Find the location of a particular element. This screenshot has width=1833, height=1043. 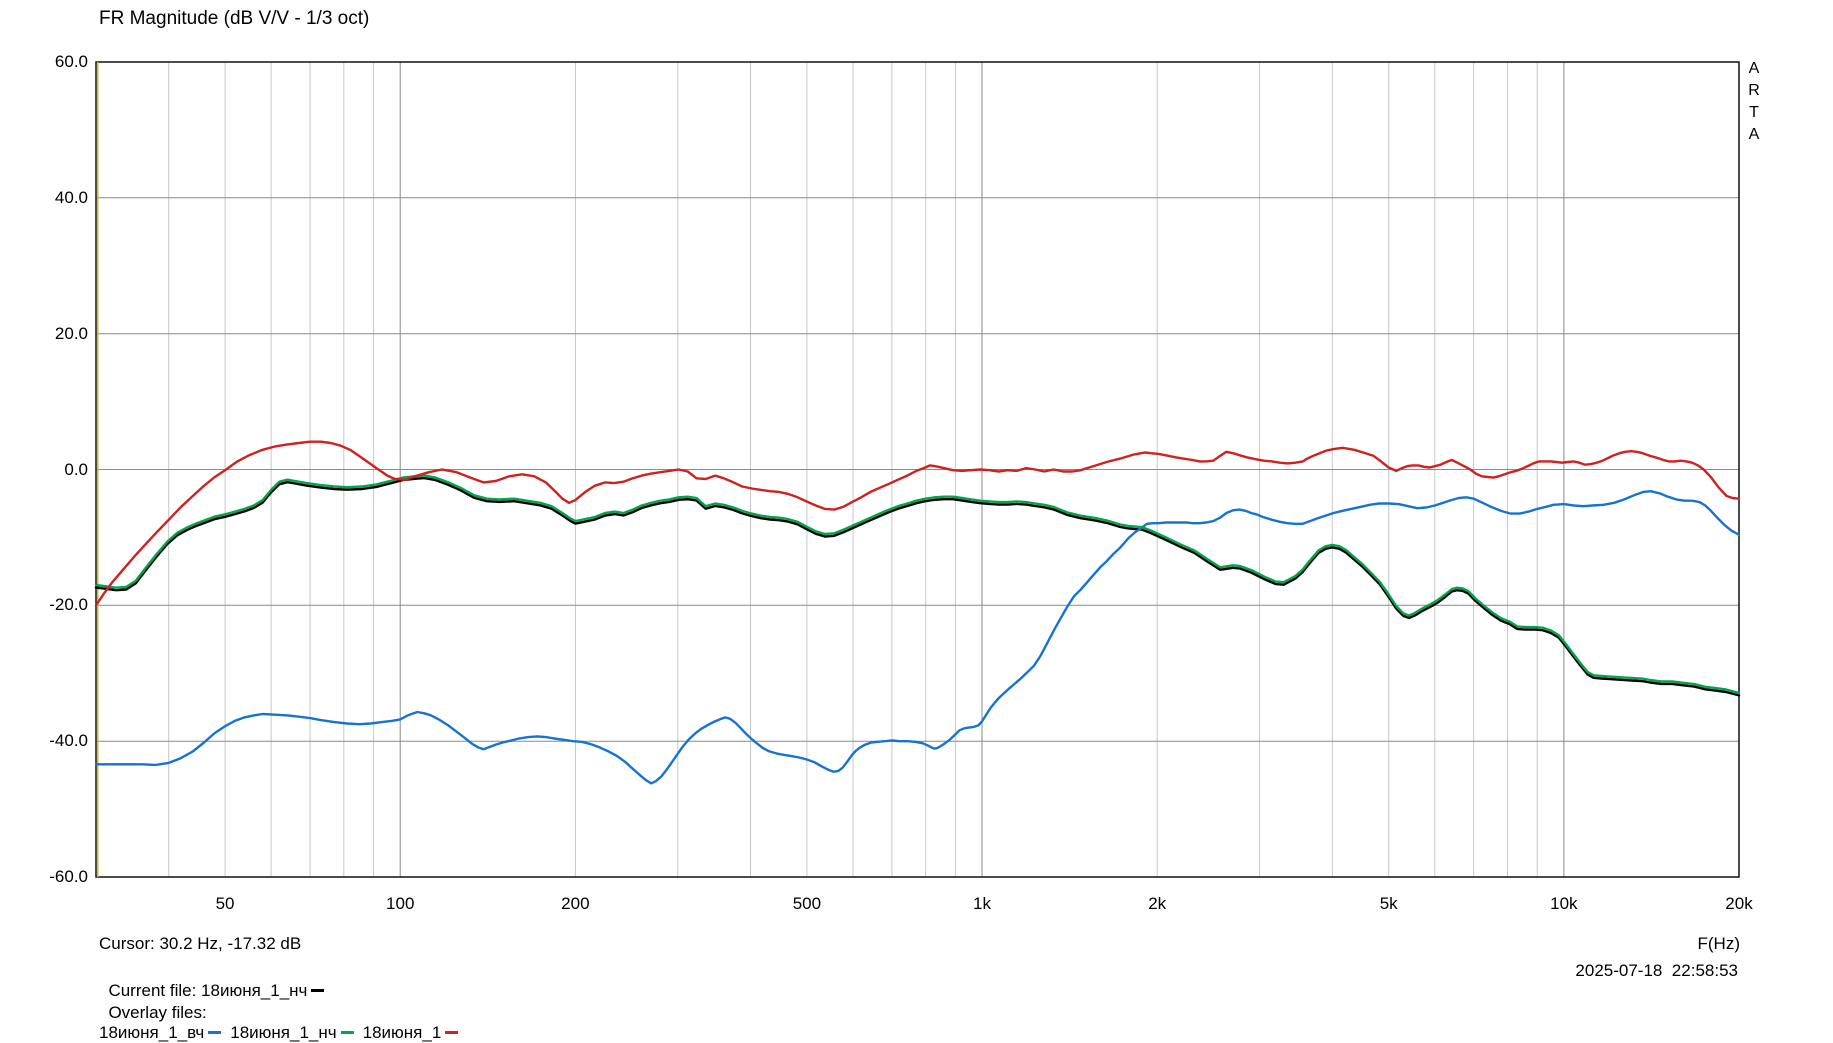

y-axis-tick-label: 40.0 is located at coordinates (71, 197).